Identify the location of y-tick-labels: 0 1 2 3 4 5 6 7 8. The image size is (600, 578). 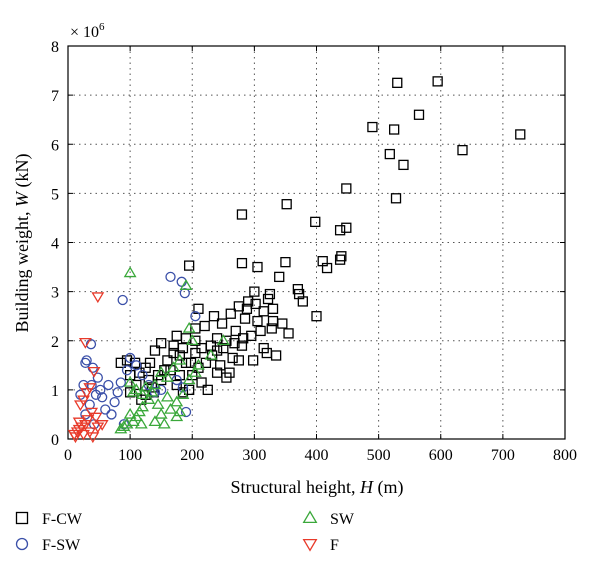
(55, 244).